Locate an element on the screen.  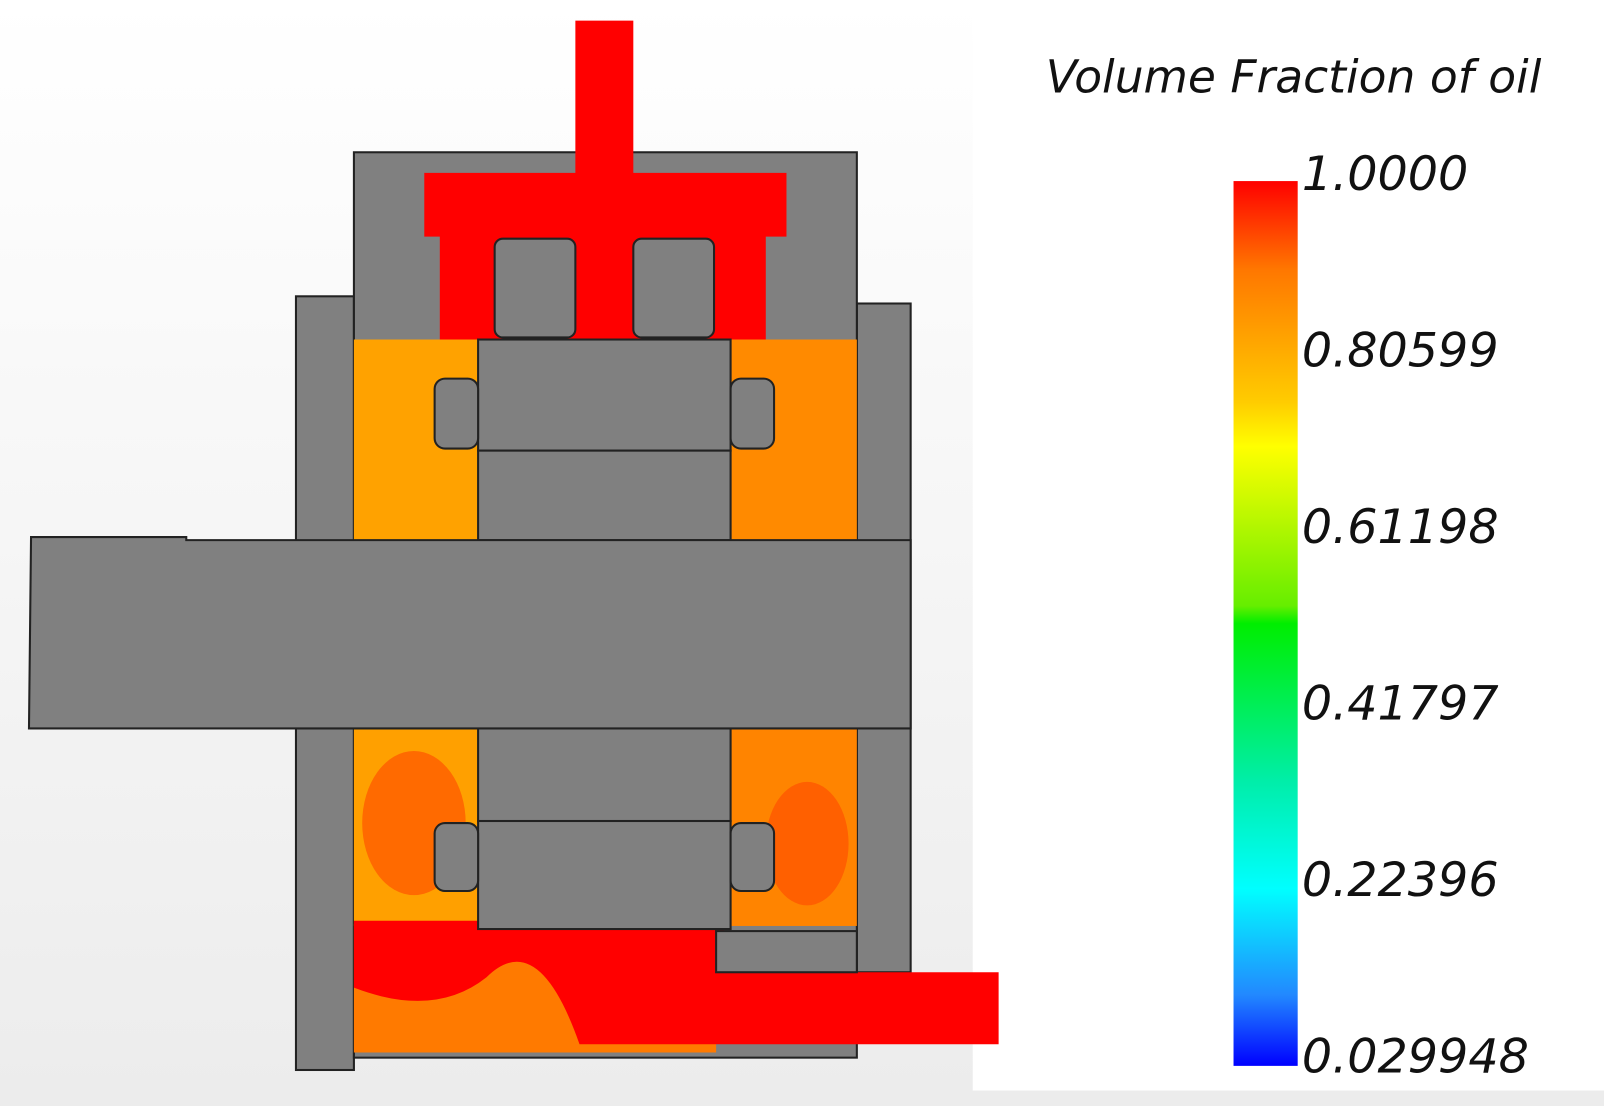
shaft is located at coordinates (469, 633).